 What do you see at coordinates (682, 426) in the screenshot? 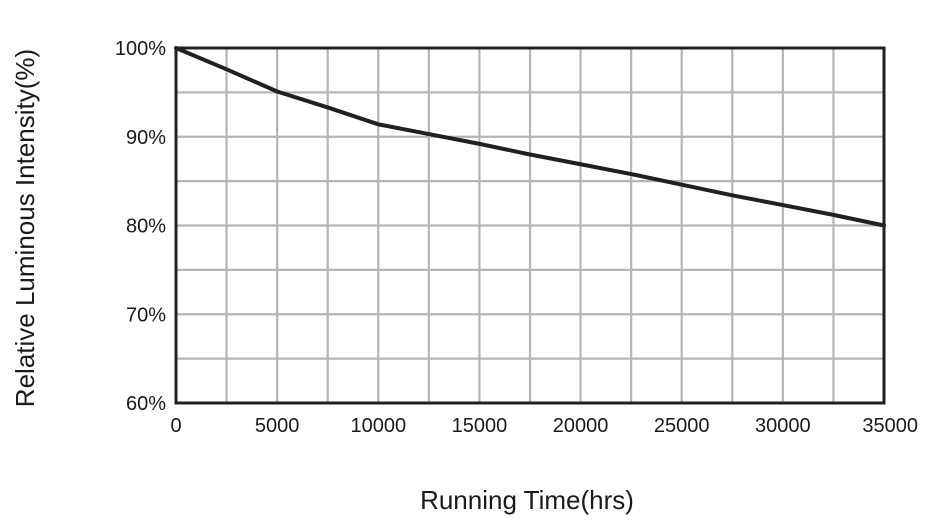
I see `x-tick-label: 25000` at bounding box center [682, 426].